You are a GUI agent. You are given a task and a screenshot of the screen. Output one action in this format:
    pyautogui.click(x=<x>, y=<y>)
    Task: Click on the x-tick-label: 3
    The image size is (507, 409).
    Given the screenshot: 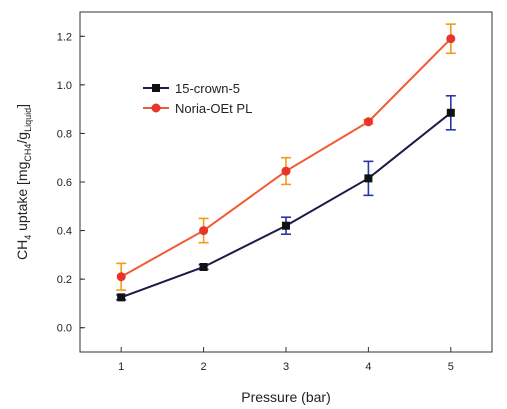 What is the action you would take?
    pyautogui.click(x=286, y=367)
    